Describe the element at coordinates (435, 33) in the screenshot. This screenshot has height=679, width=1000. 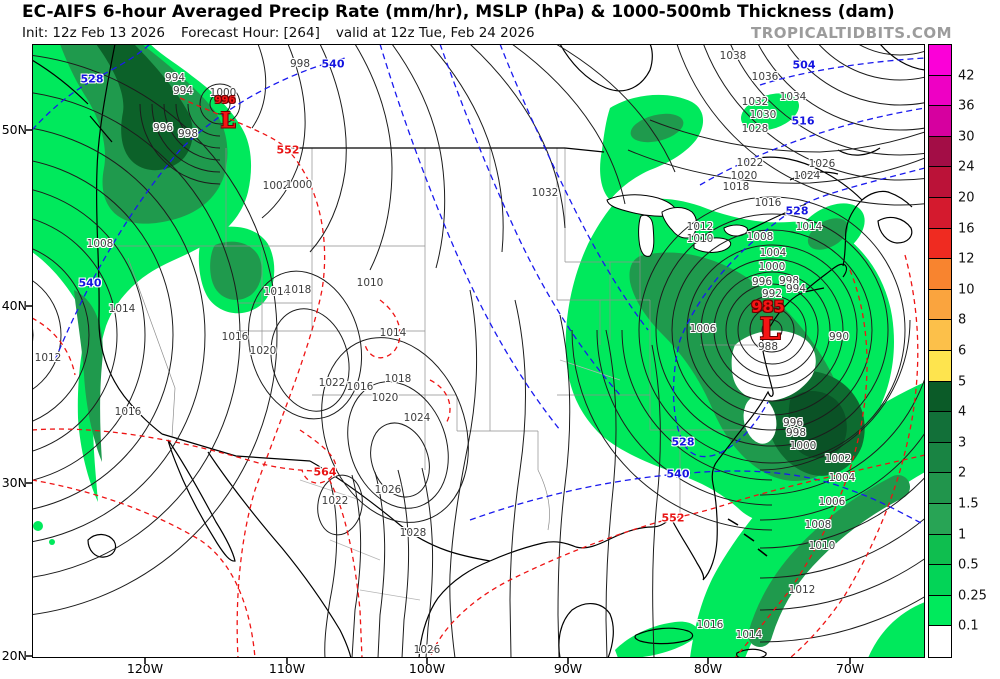
I see `valid-time: valid at 12z Tue, Feb 24 2026` at that location.